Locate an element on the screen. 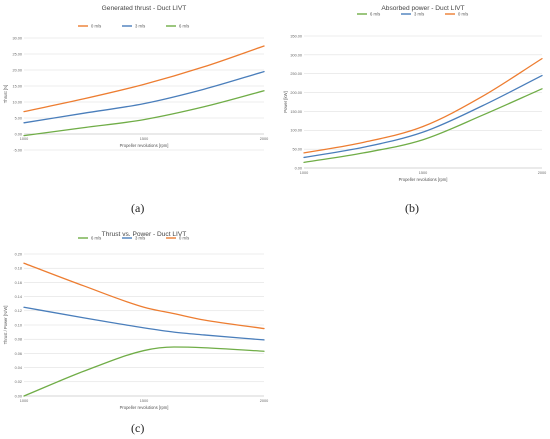  y-tick-label: 0.02 is located at coordinates (18, 382).